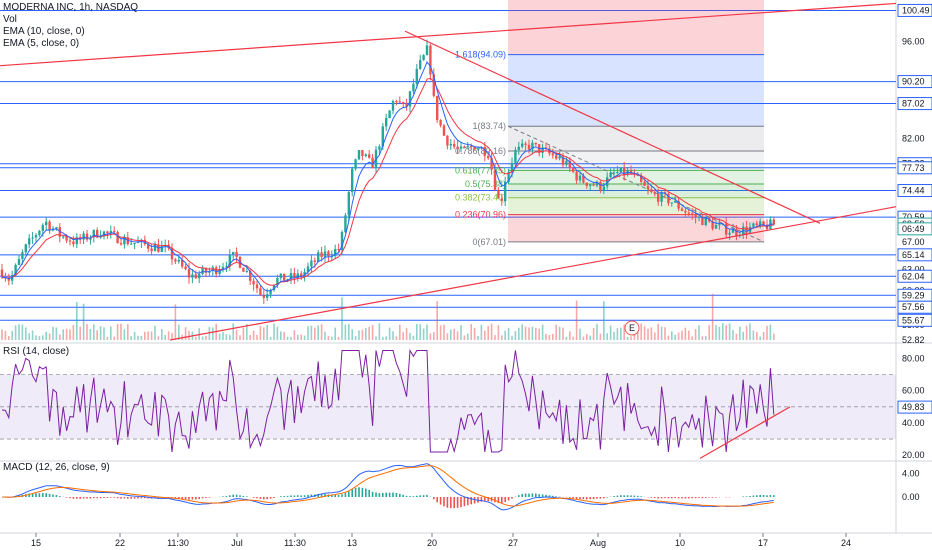 This screenshot has height=550, width=932. What do you see at coordinates (913, 217) in the screenshot?
I see `price-label: 70.59` at bounding box center [913, 217].